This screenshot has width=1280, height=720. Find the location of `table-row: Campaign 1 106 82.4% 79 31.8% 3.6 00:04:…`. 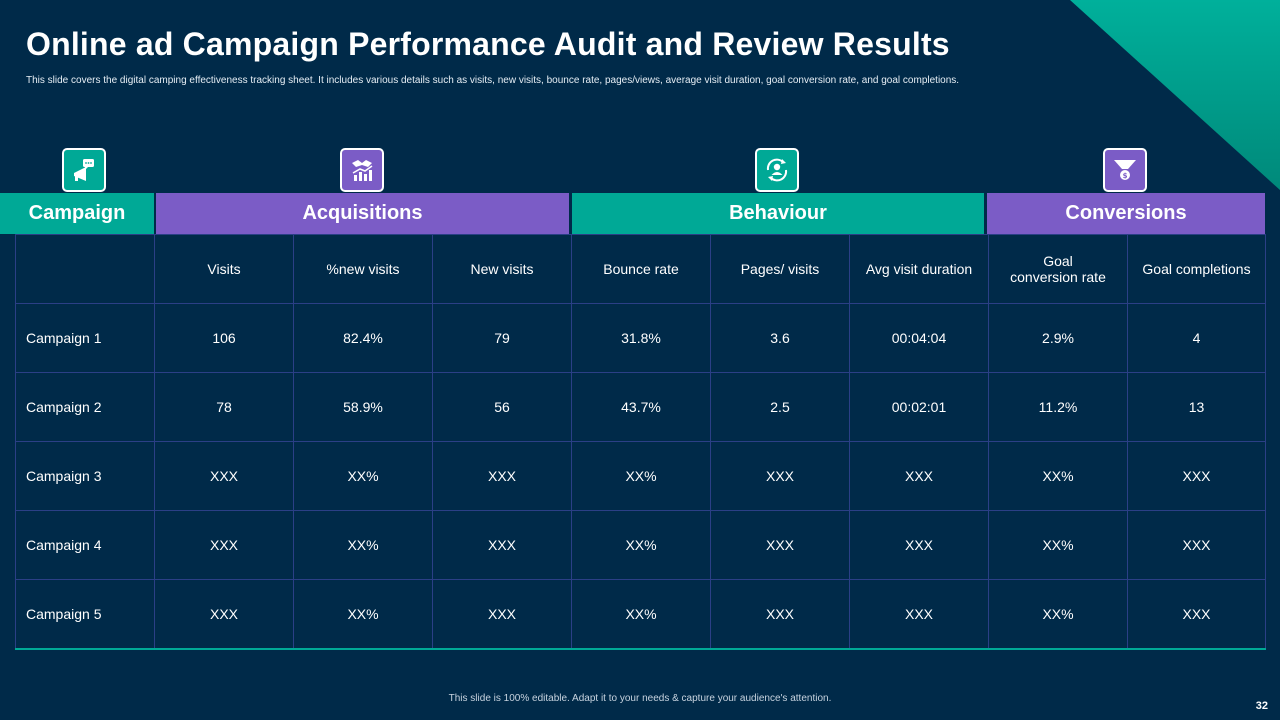

table-row: Campaign 1 106 82.4% 79 31.8% 3.6 00:04:… is located at coordinates (640, 338).